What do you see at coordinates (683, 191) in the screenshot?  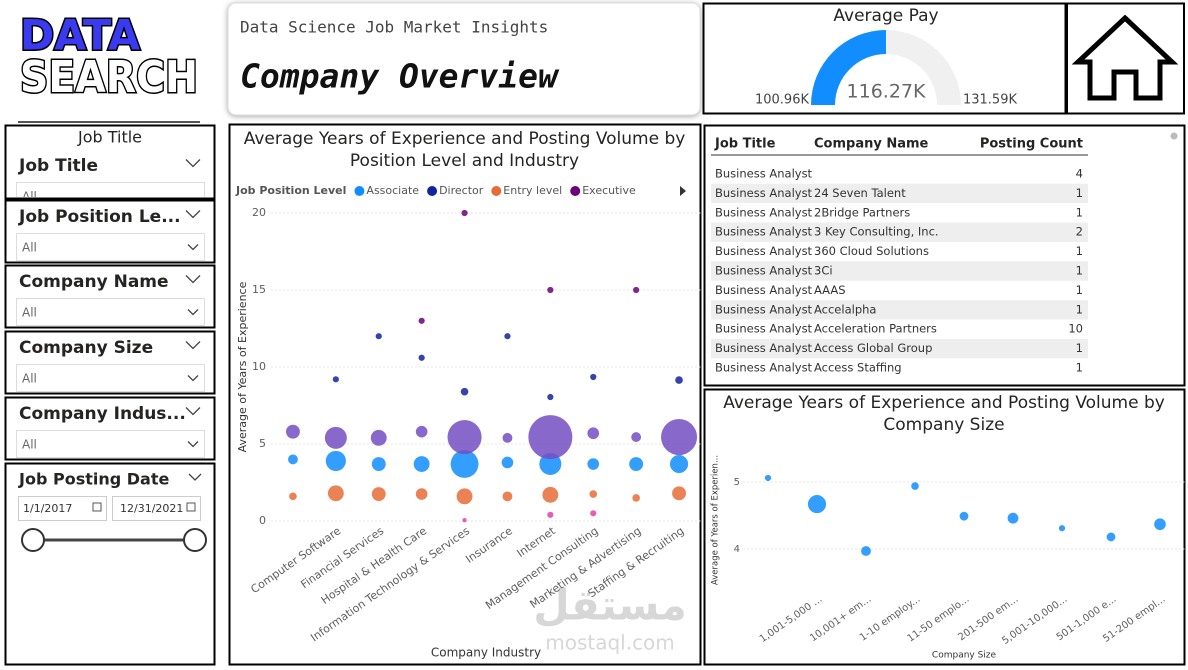 I see `legend-arrow` at bounding box center [683, 191].